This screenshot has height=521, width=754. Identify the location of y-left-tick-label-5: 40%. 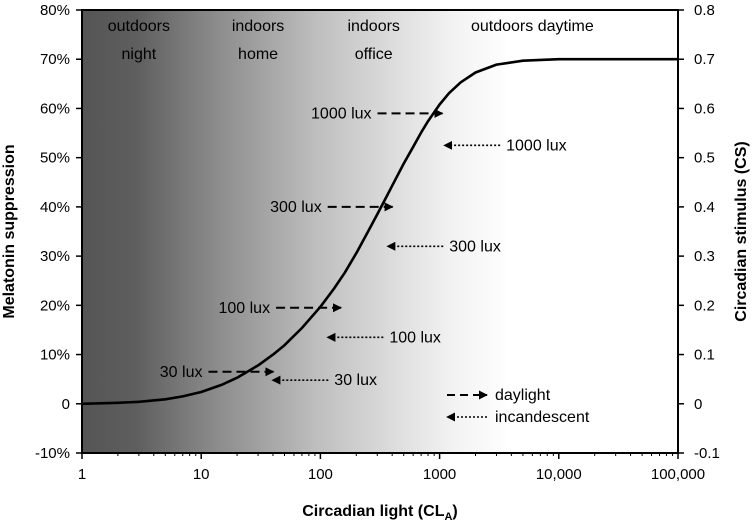
(55, 207).